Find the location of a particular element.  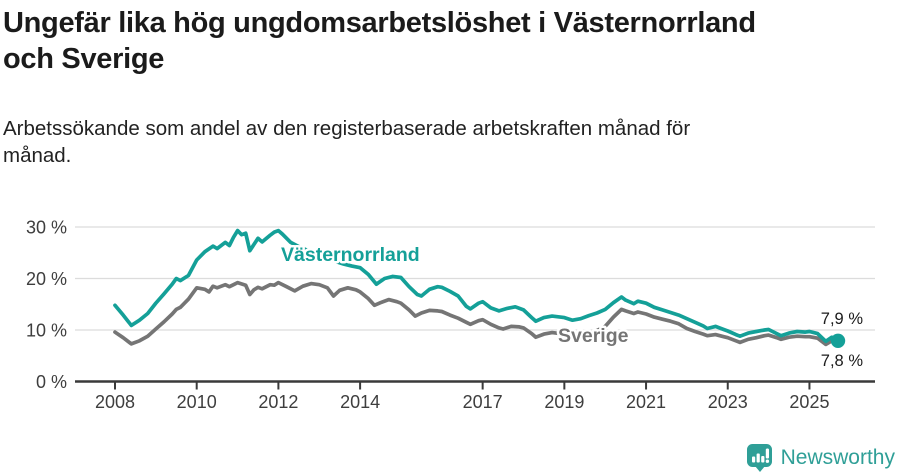

x-axis-label: 2010 is located at coordinates (197, 402).